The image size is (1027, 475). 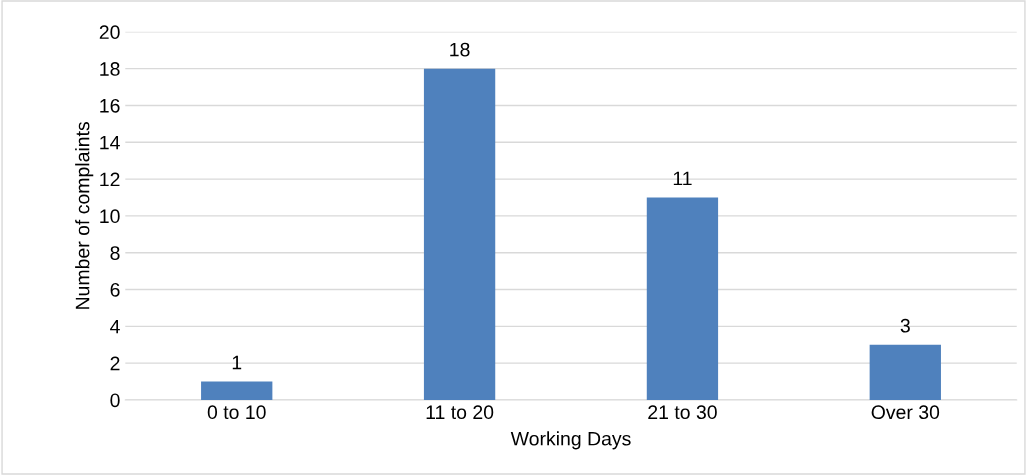 I want to click on data-label: 11, so click(x=682, y=178).